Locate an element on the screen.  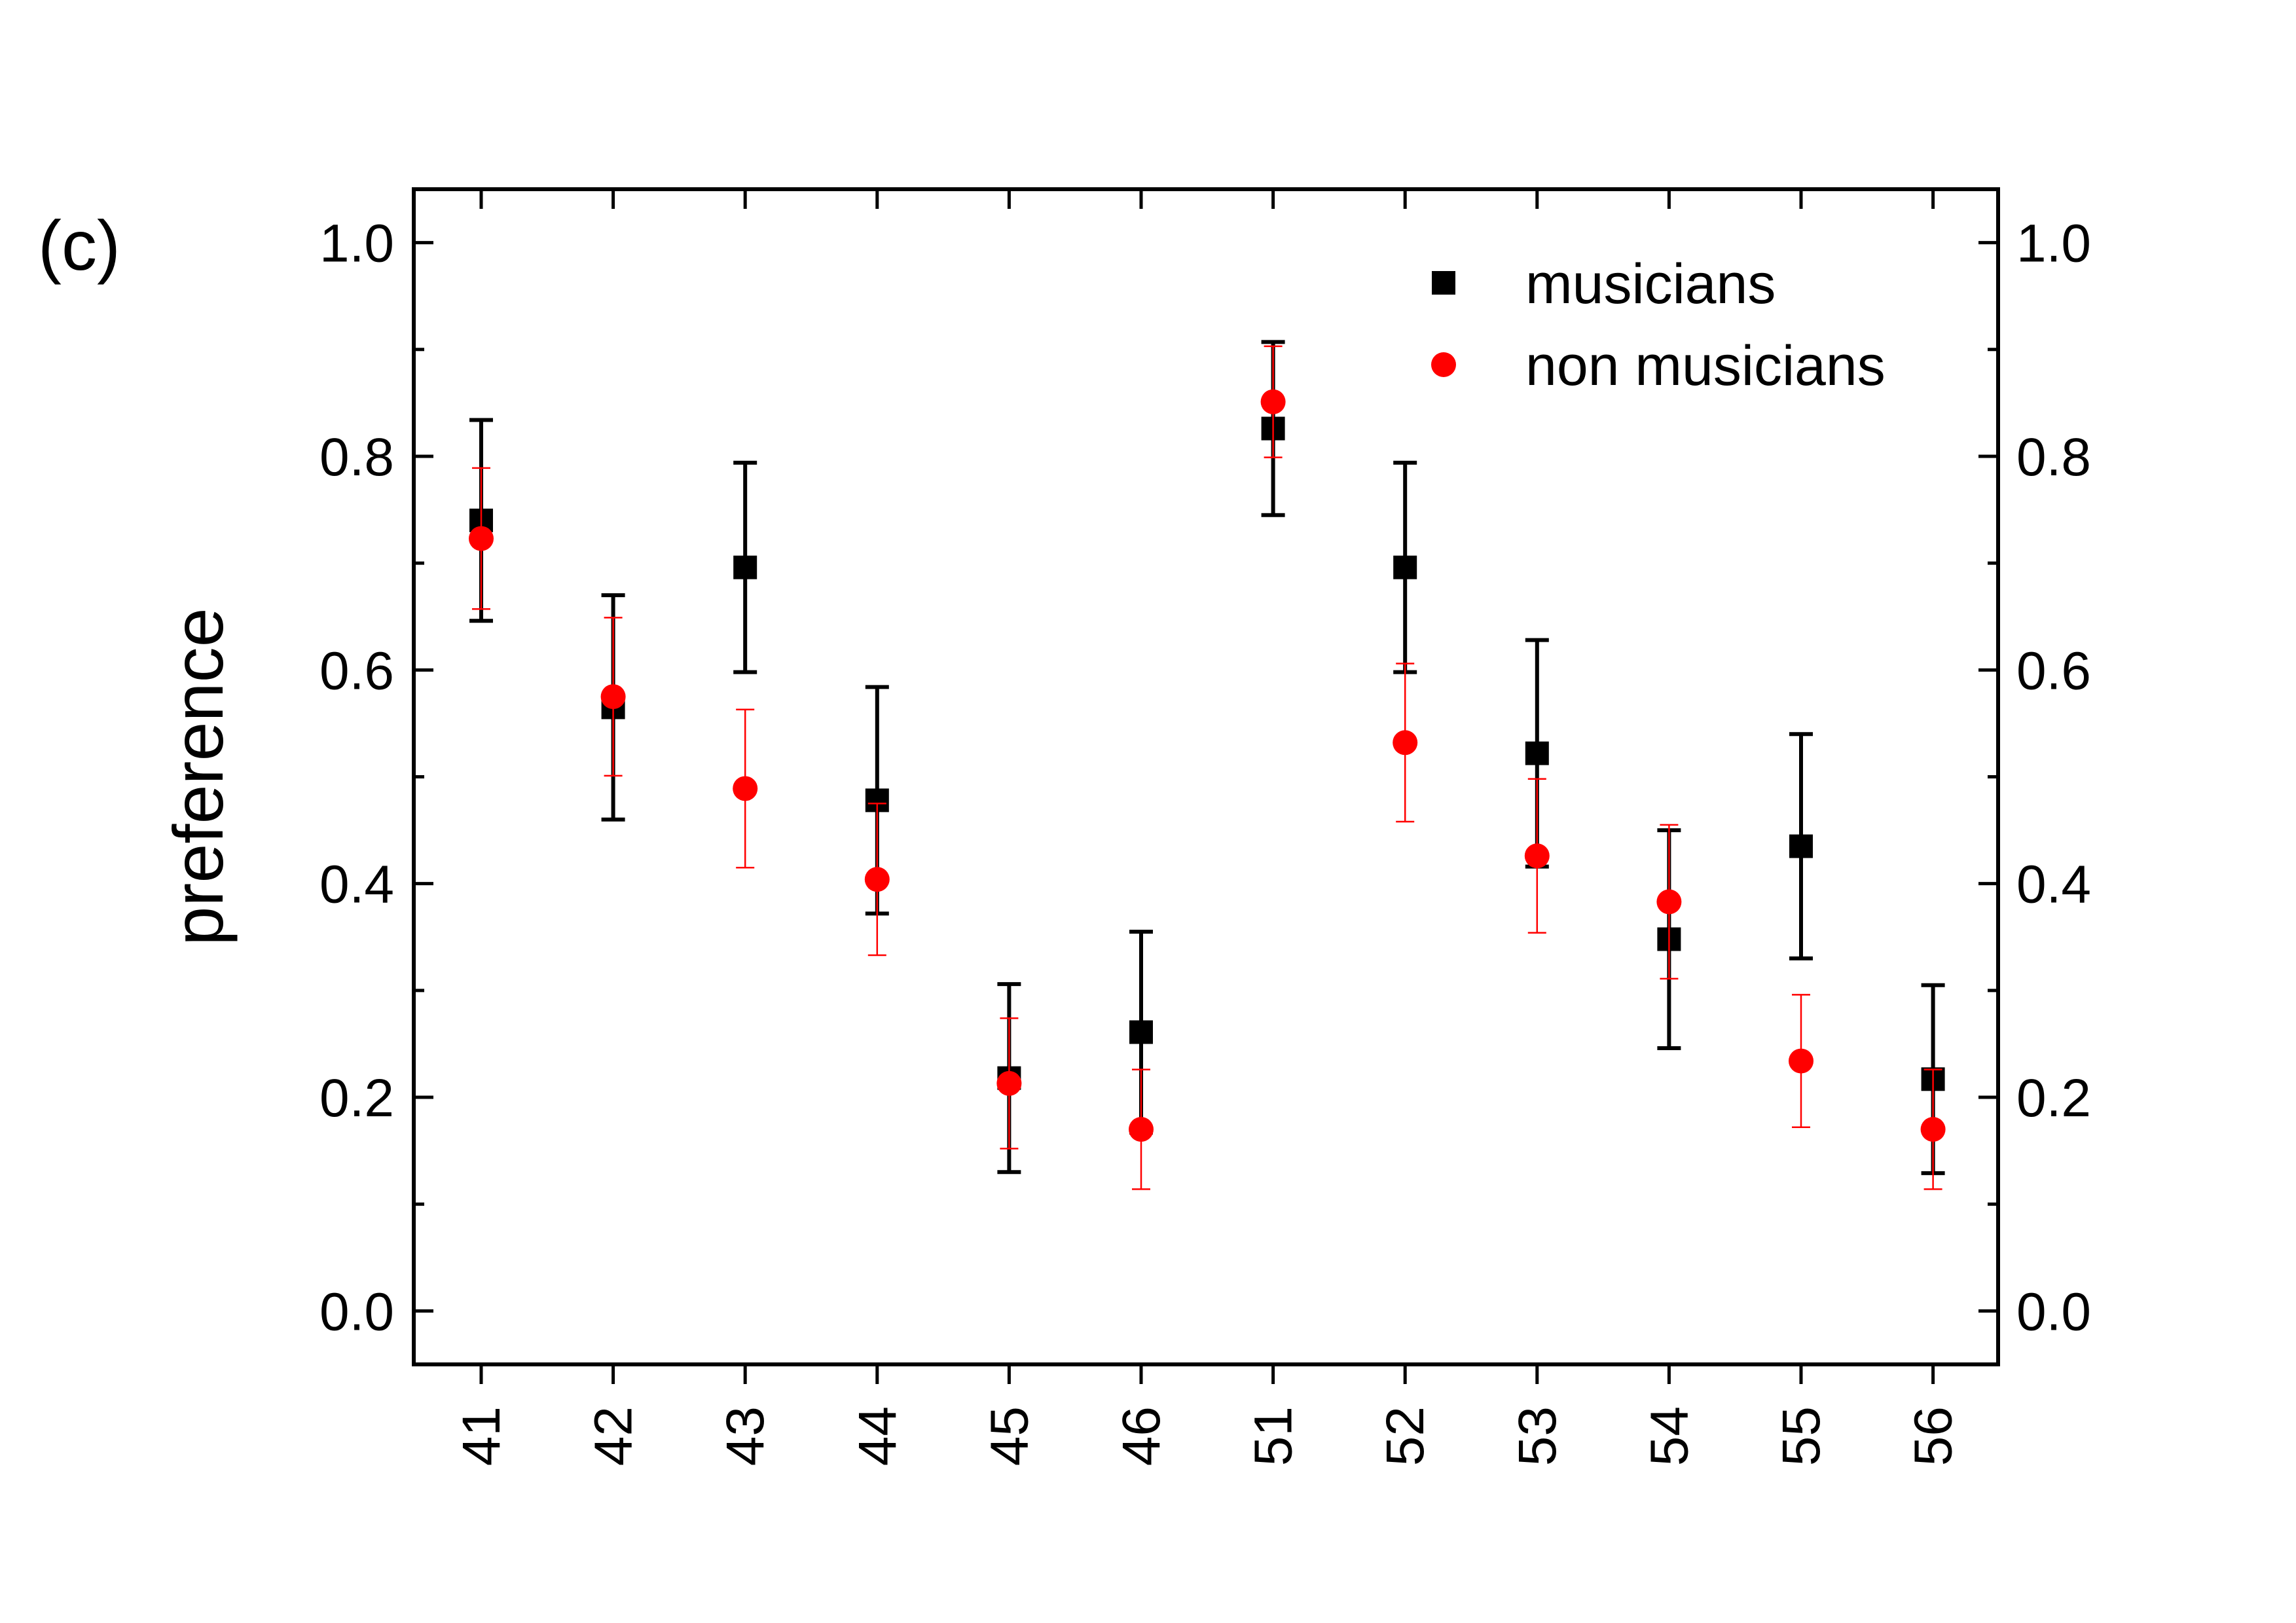
legend-label: non musicians is located at coordinates (1705, 366).